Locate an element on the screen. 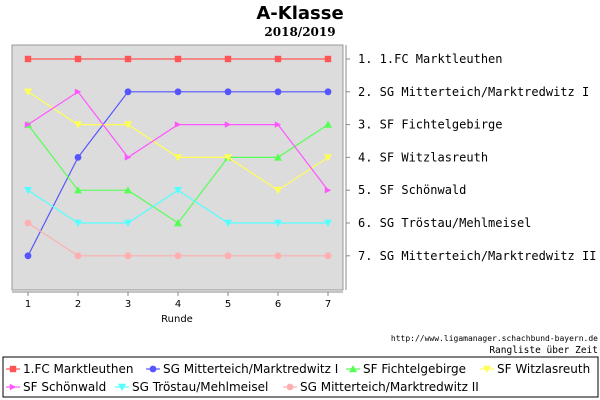 This screenshot has height=400, width=600. legend-label: SF Schönwald is located at coordinates (64, 387).